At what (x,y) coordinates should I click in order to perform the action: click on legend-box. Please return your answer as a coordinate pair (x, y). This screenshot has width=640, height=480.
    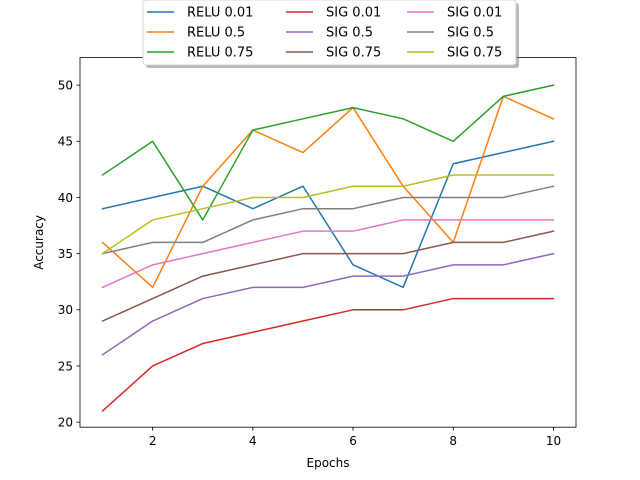
    Looking at the image, I should click on (329, 33).